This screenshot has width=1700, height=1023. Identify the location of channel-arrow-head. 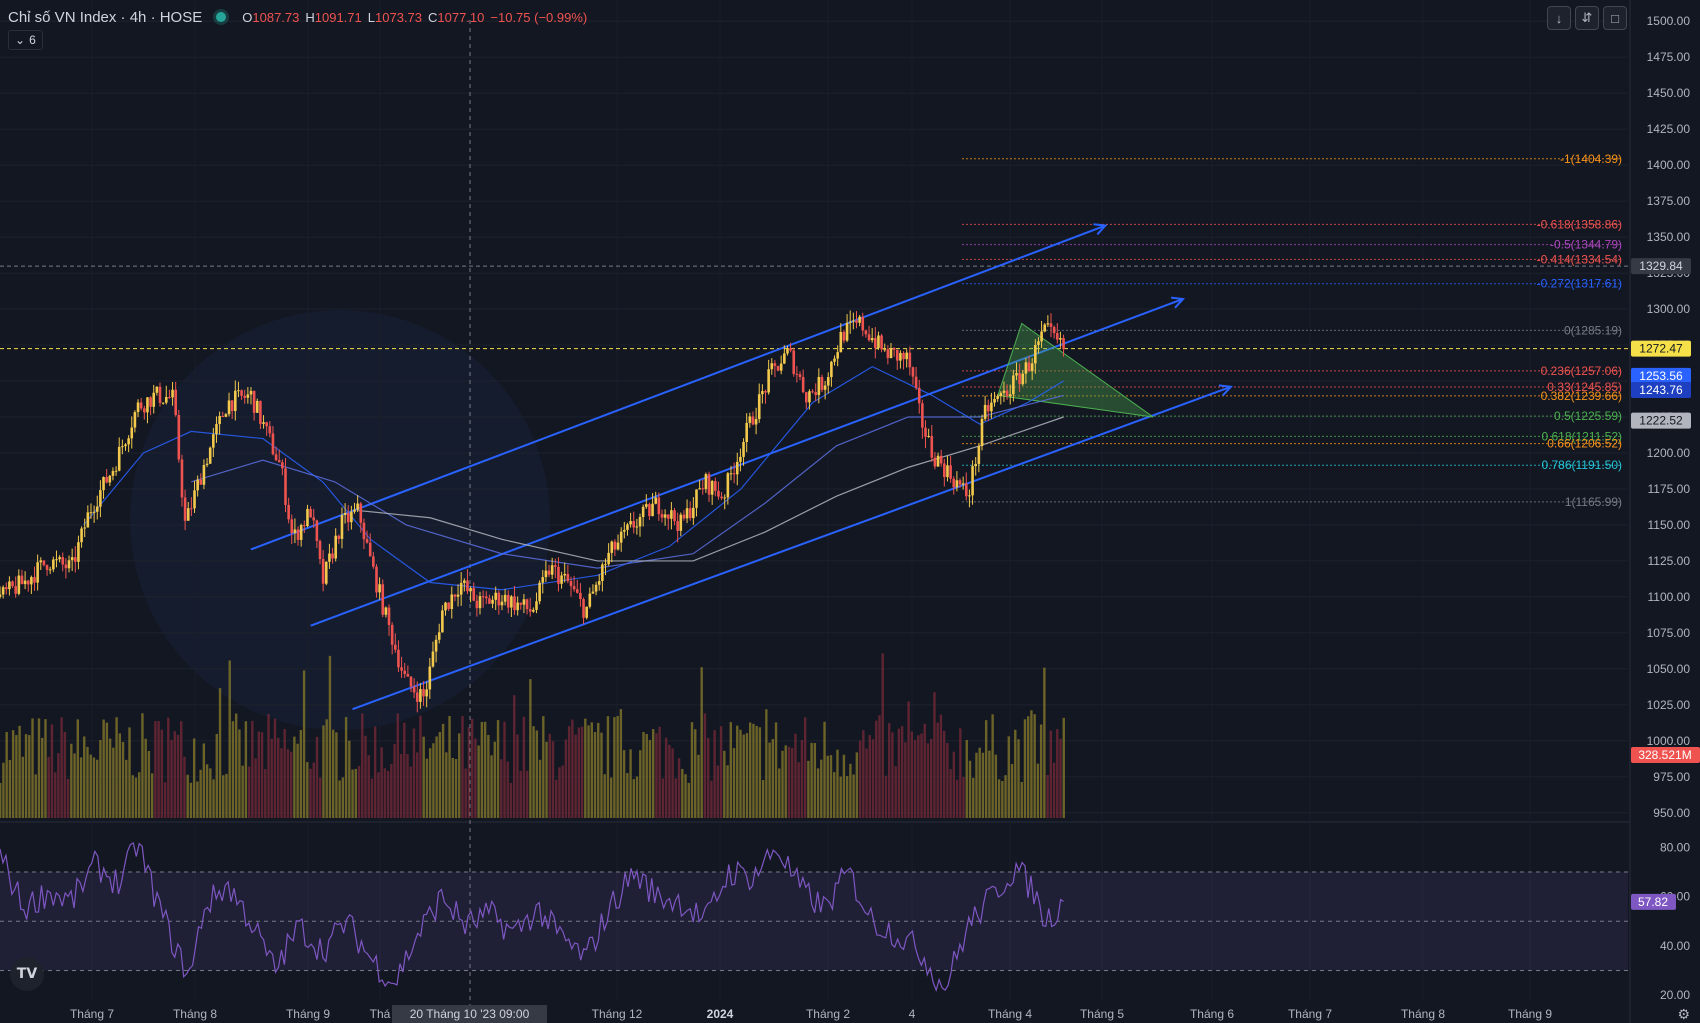
(1100, 229).